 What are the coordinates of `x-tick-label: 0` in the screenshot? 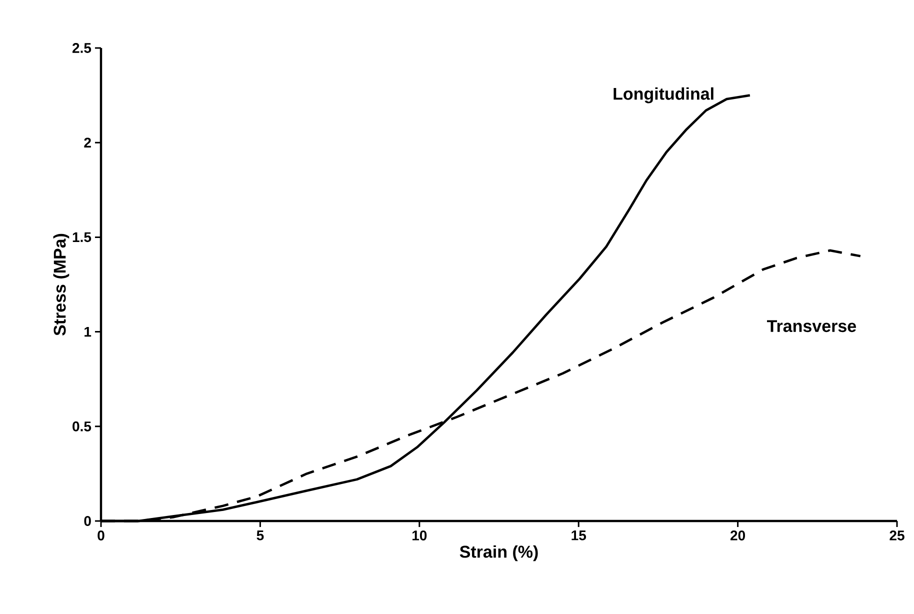 It's located at (101, 535).